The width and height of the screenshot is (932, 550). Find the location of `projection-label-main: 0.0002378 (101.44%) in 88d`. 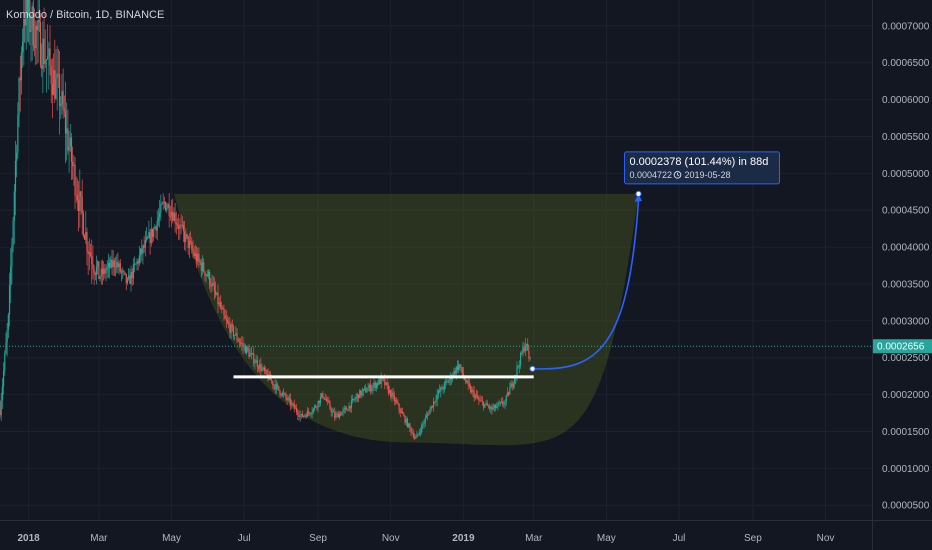

projection-label-main: 0.0002378 (101.44%) in 88d is located at coordinates (699, 162).